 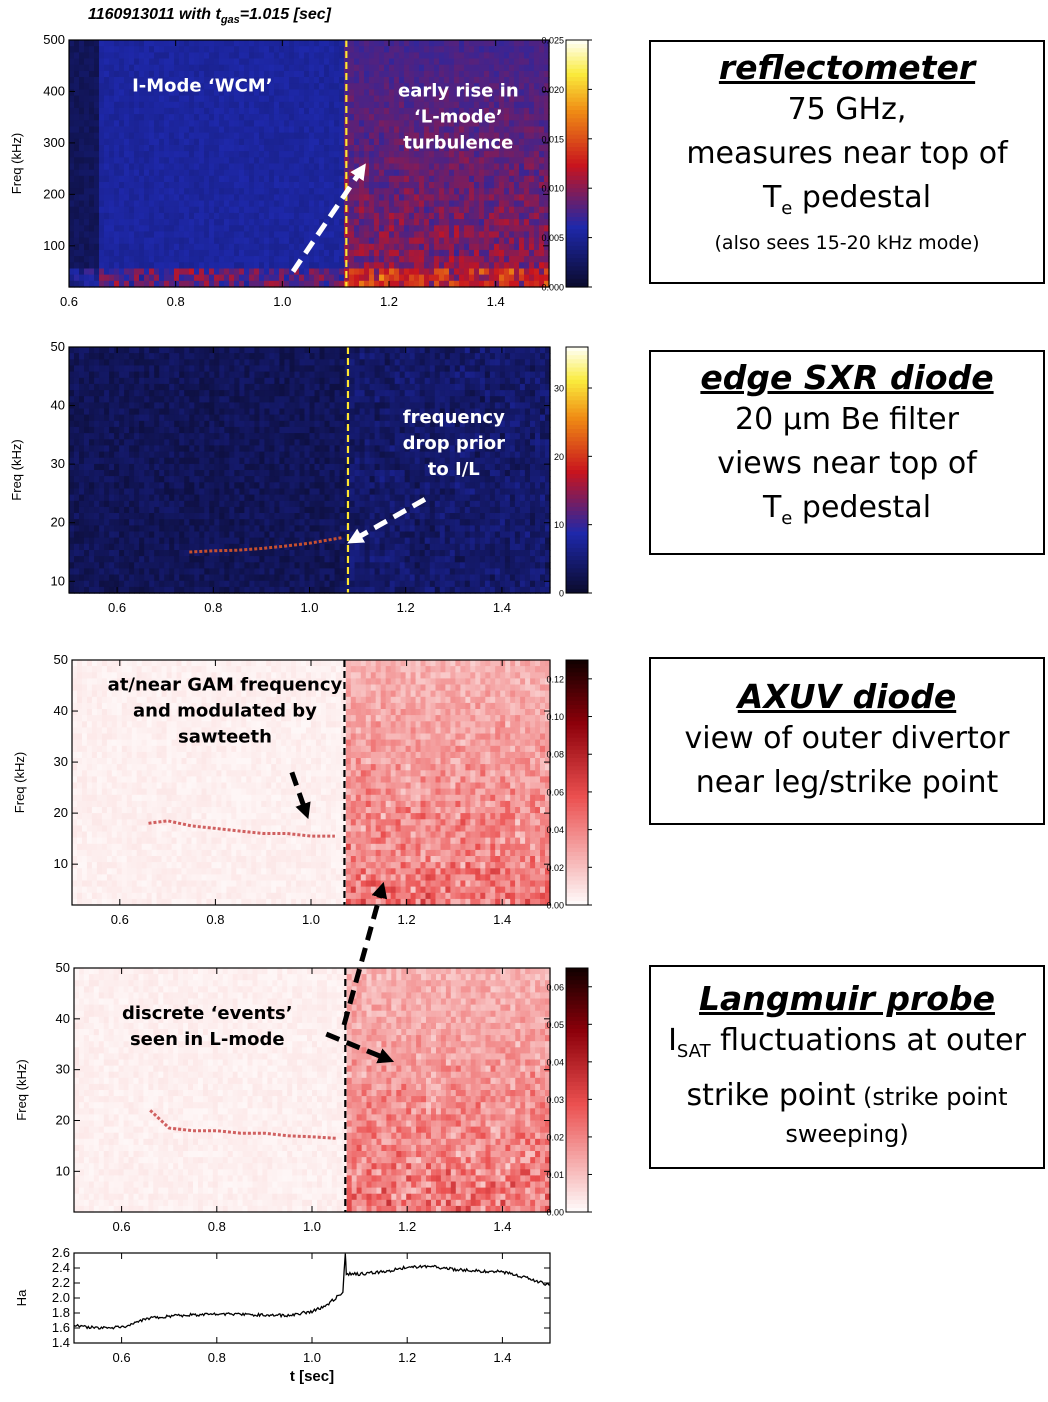 What do you see at coordinates (847, 110) in the screenshot?
I see `box-line: 75 GHz,` at bounding box center [847, 110].